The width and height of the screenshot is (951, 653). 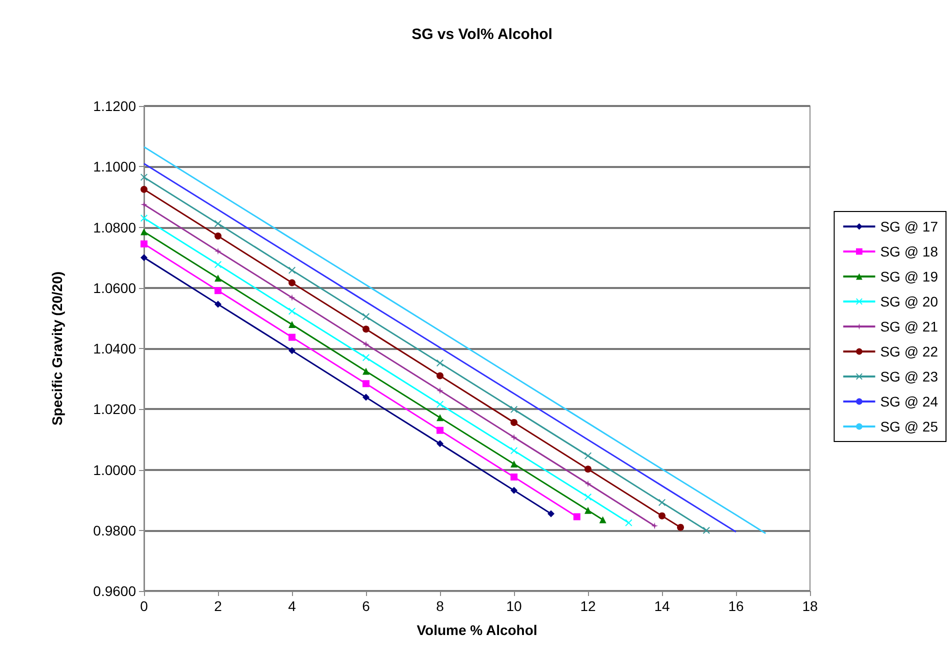 I want to click on x-tick-label: 4, so click(x=292, y=606).